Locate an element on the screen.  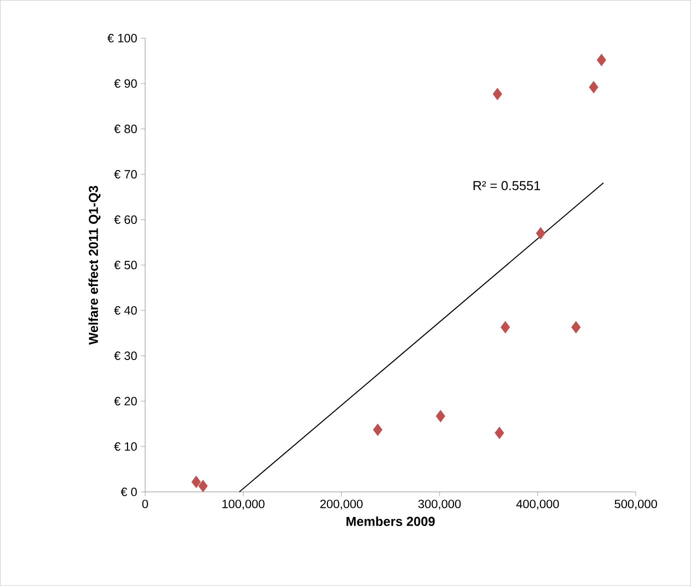
y-tick-label: € 20 is located at coordinates (125, 401).